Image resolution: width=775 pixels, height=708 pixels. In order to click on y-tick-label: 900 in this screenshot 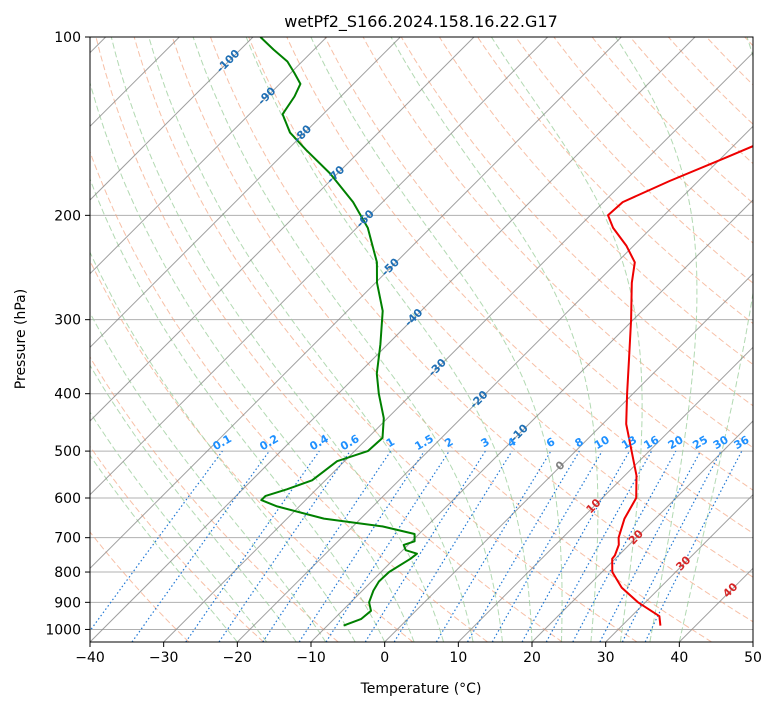, I will do `click(67, 603)`.